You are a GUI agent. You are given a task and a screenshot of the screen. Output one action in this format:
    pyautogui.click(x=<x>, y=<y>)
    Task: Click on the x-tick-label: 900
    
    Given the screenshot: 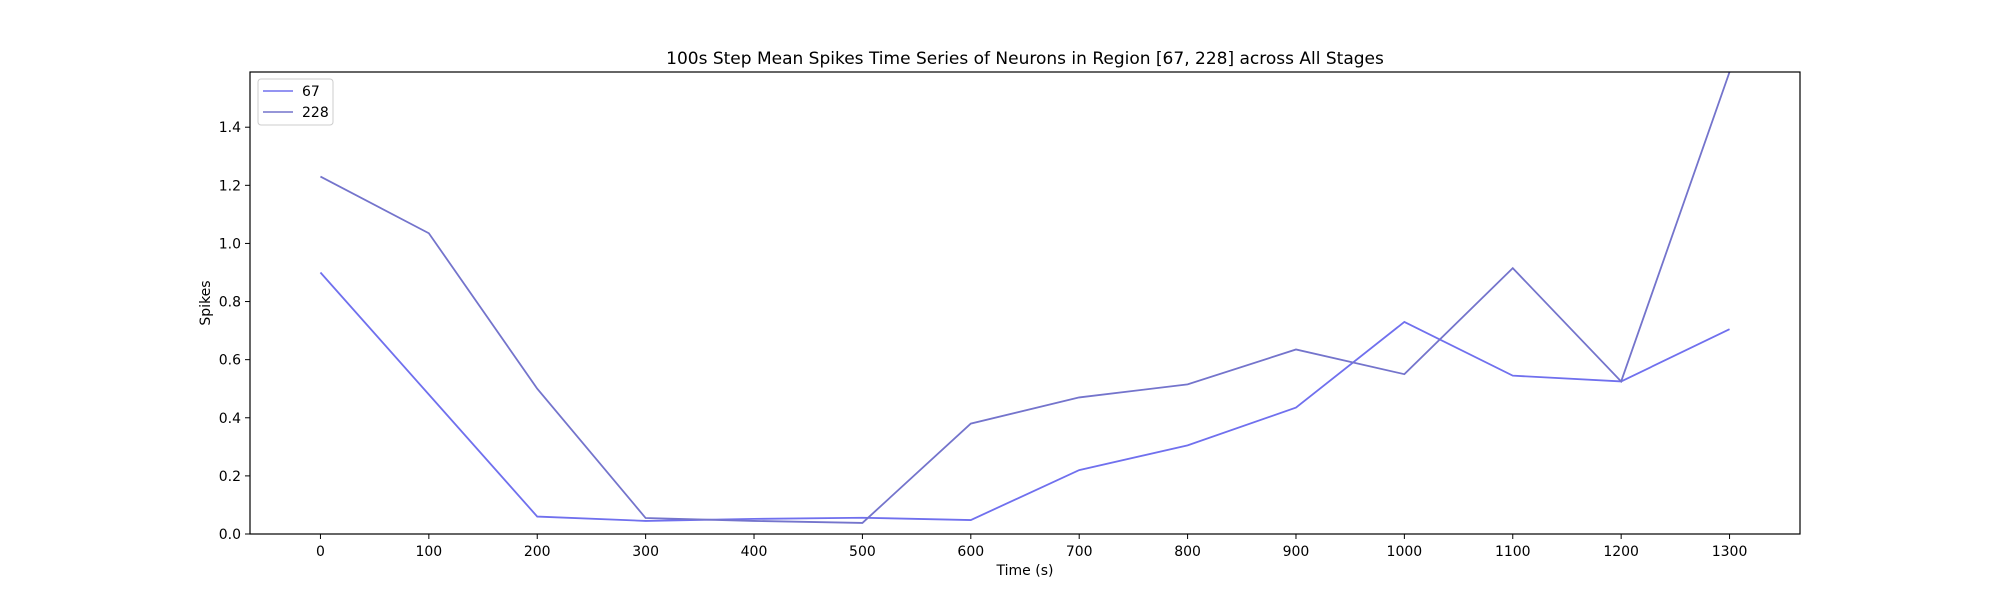 What is the action you would take?
    pyautogui.click(x=1296, y=552)
    